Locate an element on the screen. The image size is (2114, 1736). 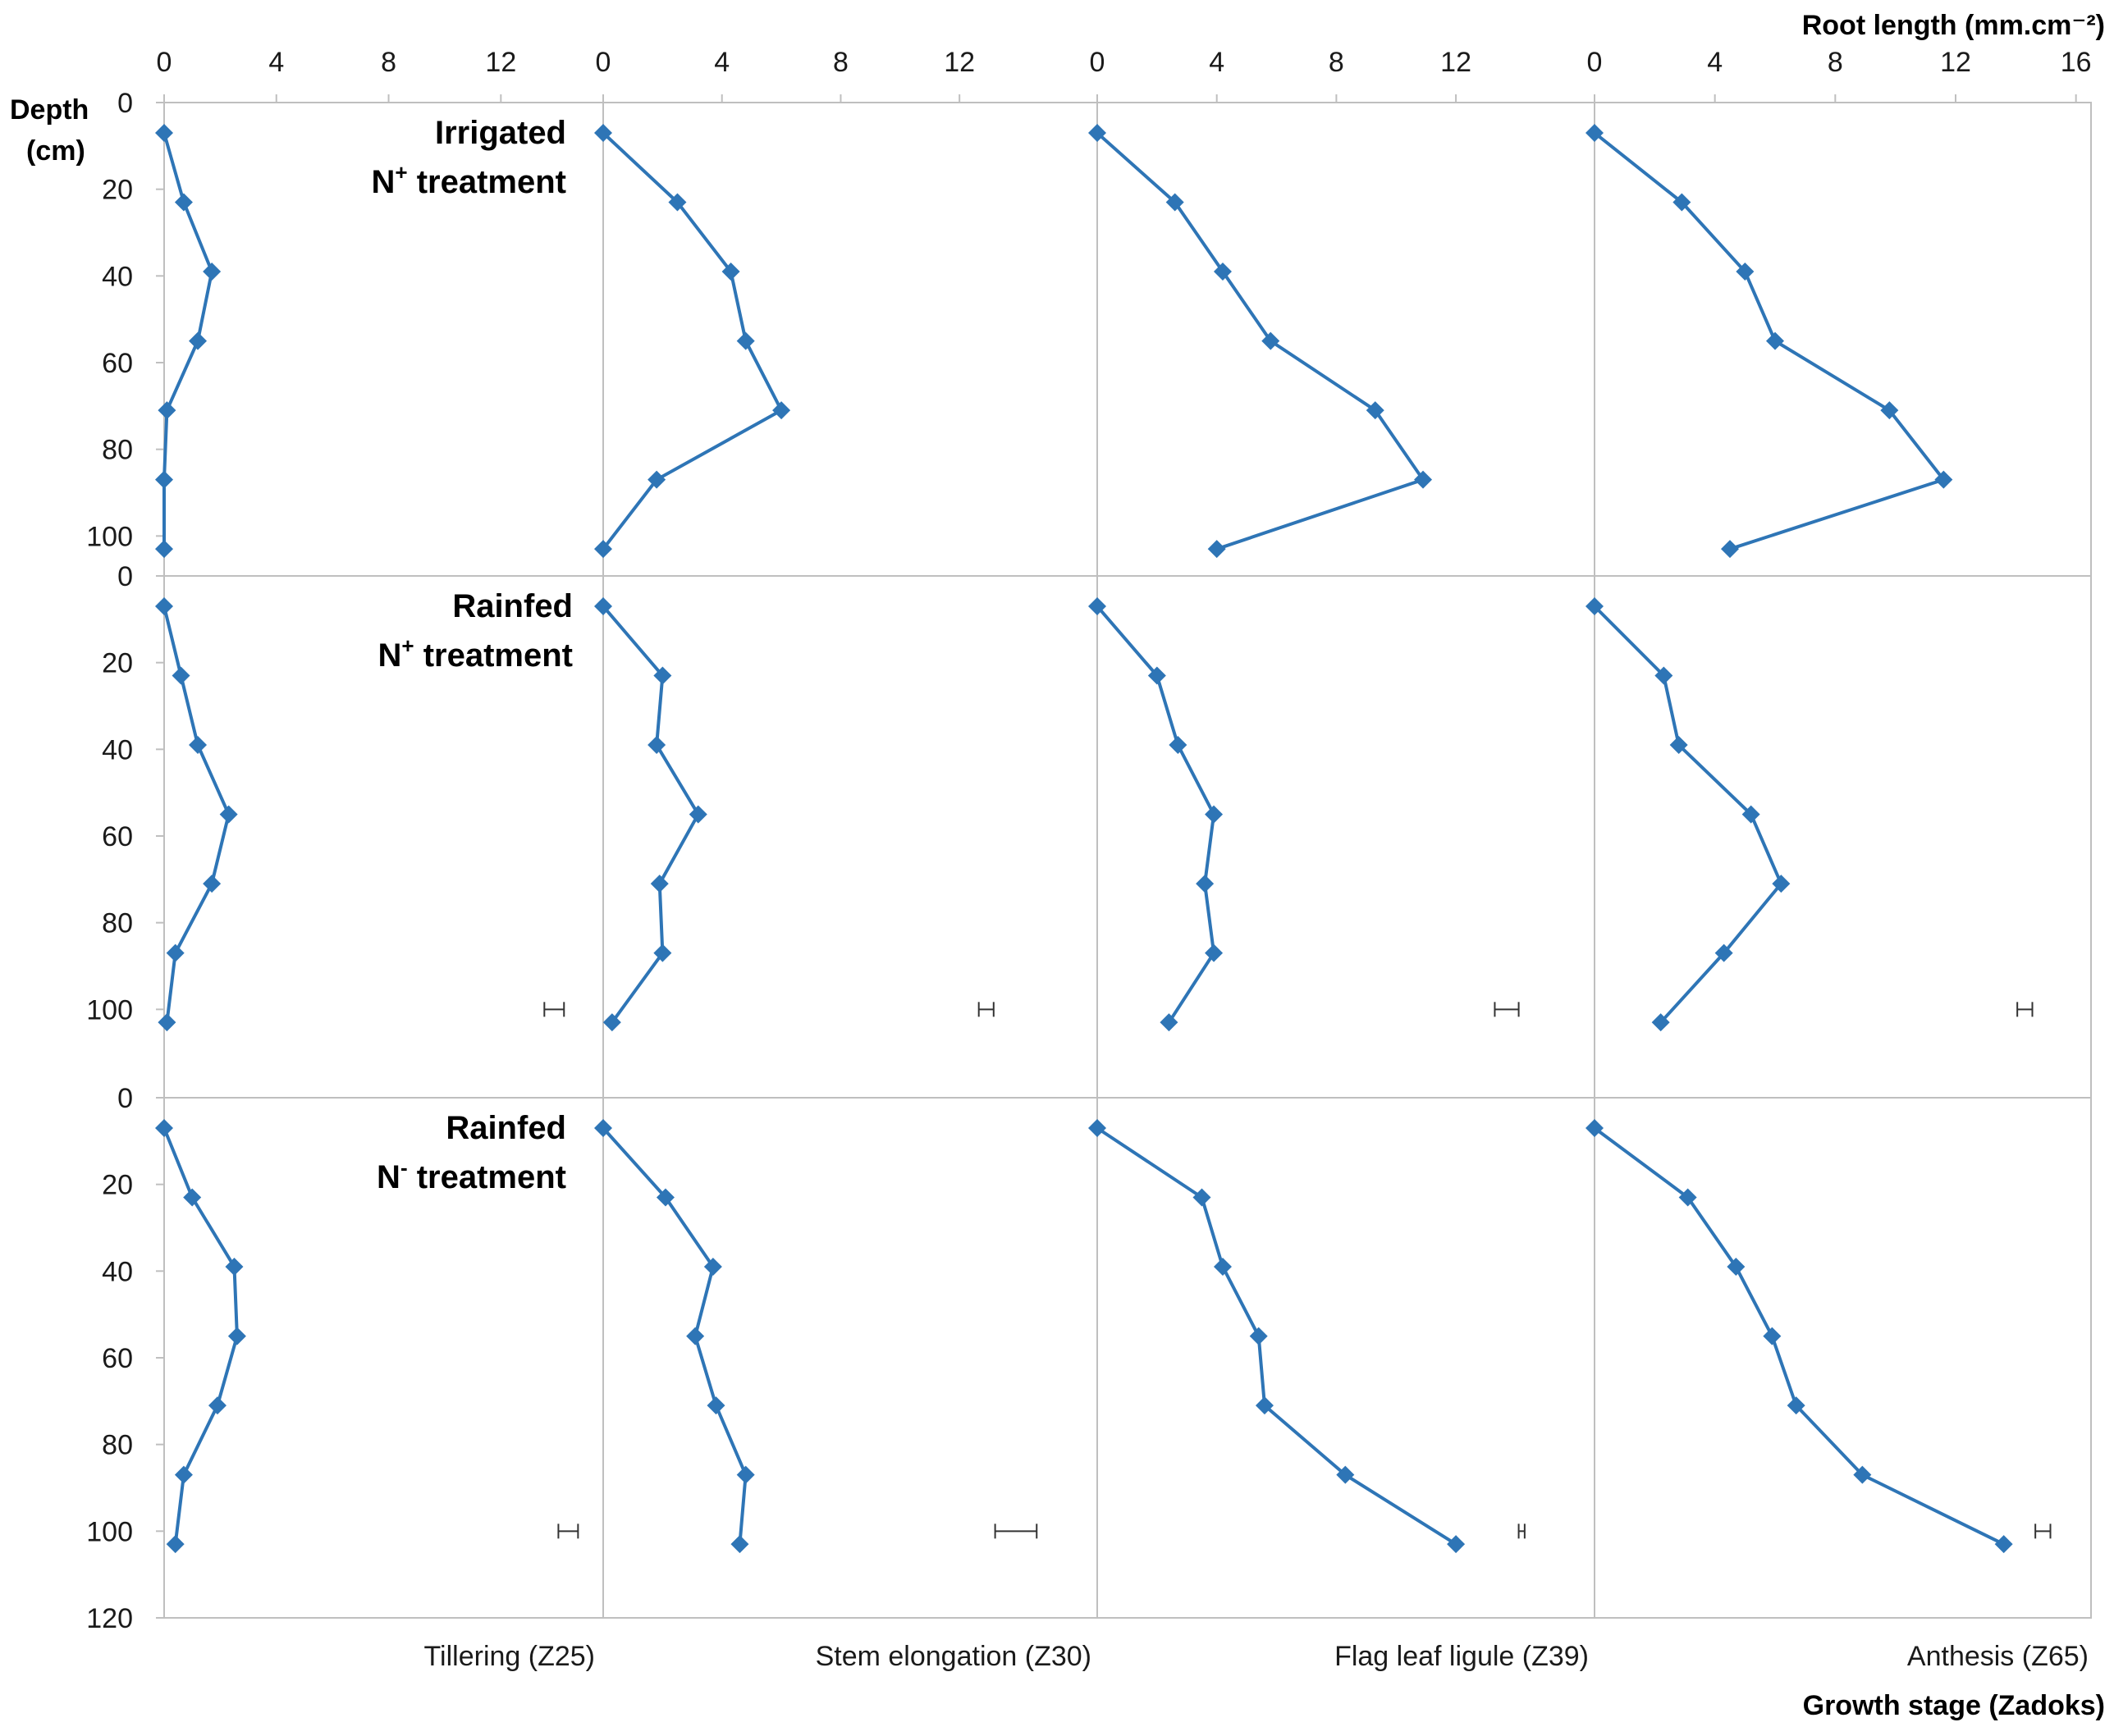
growth-stage-label: Stem elongation (Z30) is located at coordinates (953, 1656).